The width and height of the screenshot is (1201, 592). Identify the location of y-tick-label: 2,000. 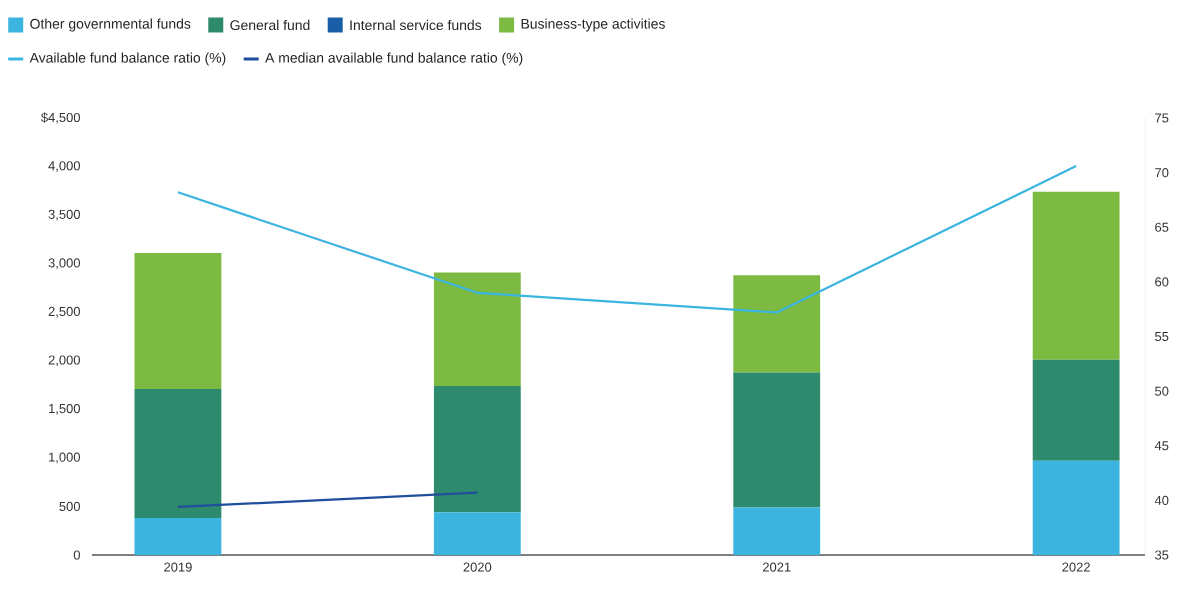
(64, 361).